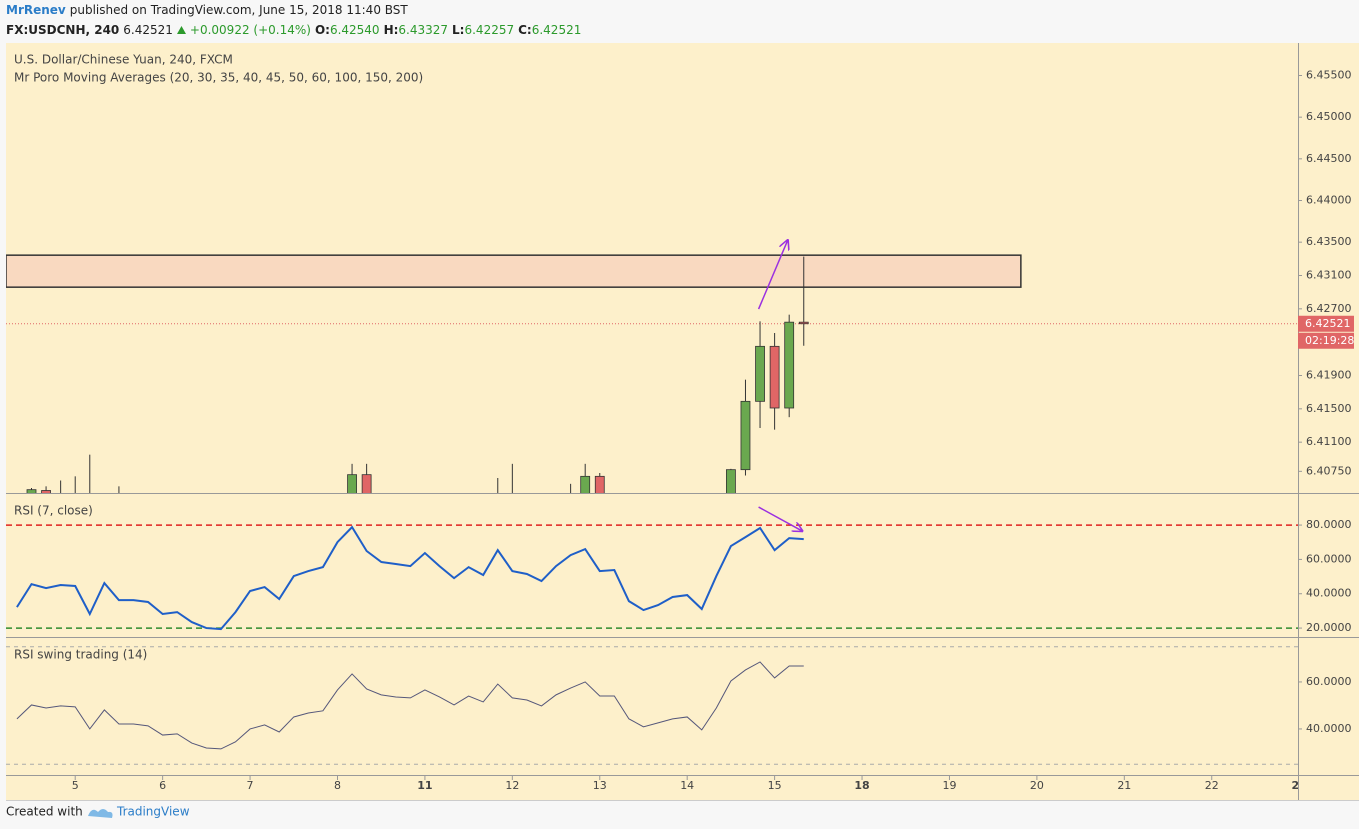 This screenshot has width=1359, height=829. Describe the element at coordinates (80, 655) in the screenshot. I see `rsi-swing-title: RSI swing trading (14)` at that location.